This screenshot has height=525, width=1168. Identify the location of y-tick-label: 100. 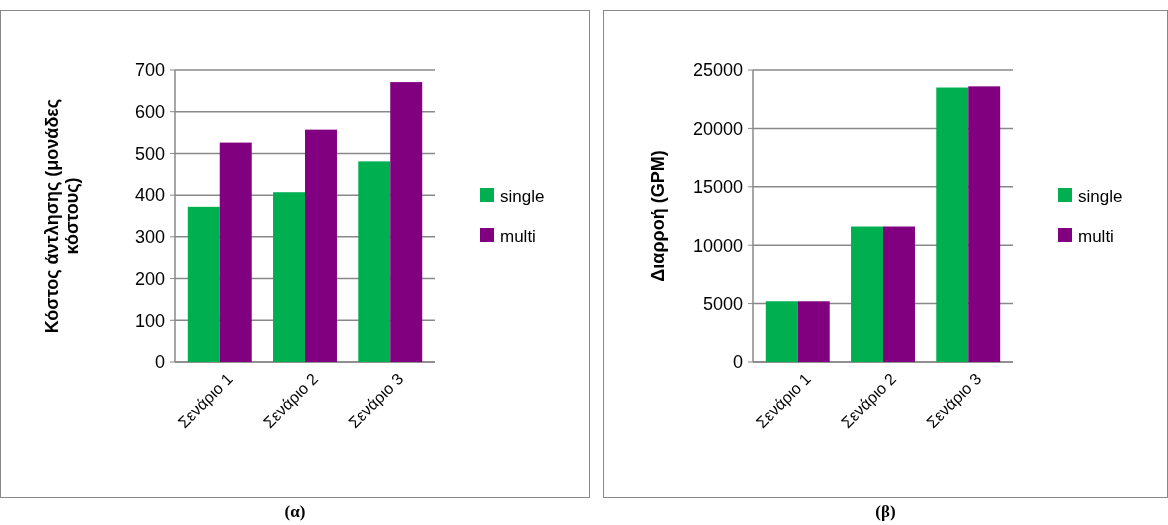
(149, 320).